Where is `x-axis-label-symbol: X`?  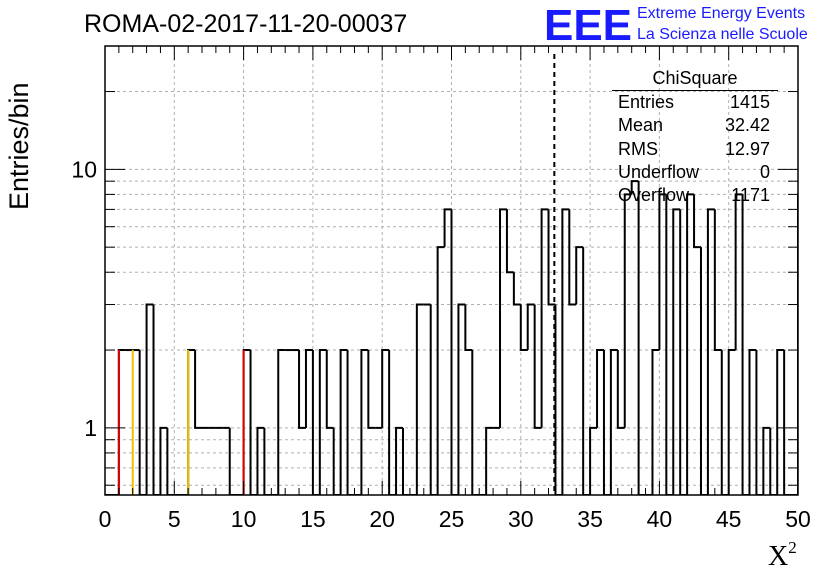 x-axis-label-symbol: X is located at coordinates (778, 556).